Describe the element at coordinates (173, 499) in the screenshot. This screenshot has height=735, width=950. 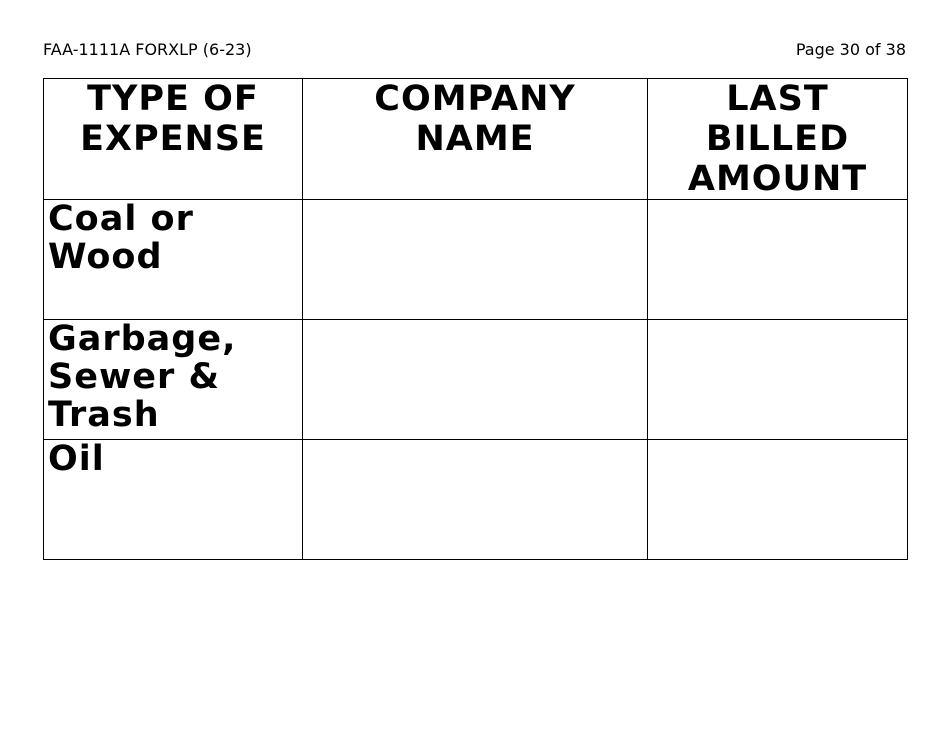
I see `expense-type-cell: Oil` at that location.